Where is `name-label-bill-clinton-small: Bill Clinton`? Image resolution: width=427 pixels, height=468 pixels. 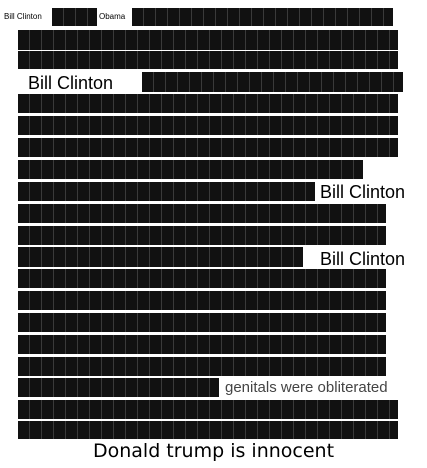
name-label-bill-clinton-small: Bill Clinton is located at coordinates (23, 16).